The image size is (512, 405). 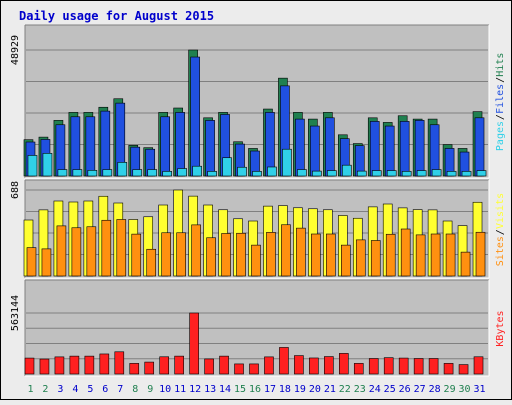 What do you see at coordinates (465, 389) in the screenshot?
I see `x-tick-label-day-30: 30` at bounding box center [465, 389].